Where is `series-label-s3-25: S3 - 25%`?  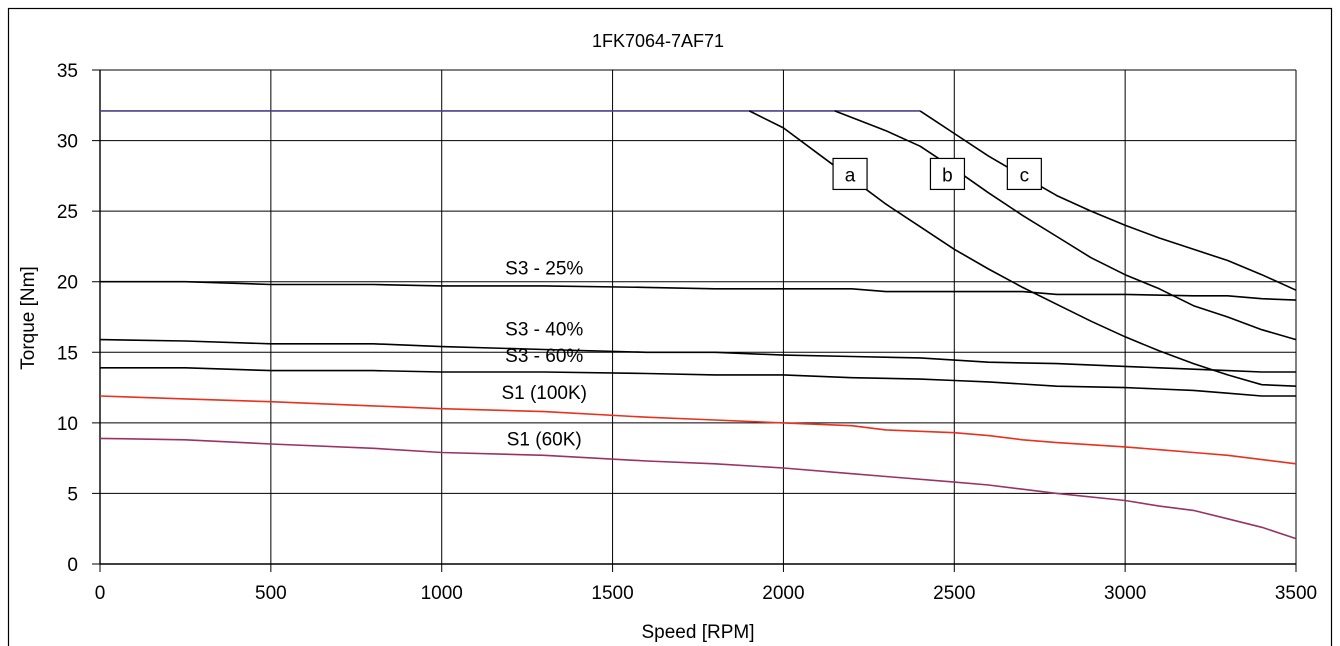 series-label-s3-25: S3 - 25% is located at coordinates (544, 269).